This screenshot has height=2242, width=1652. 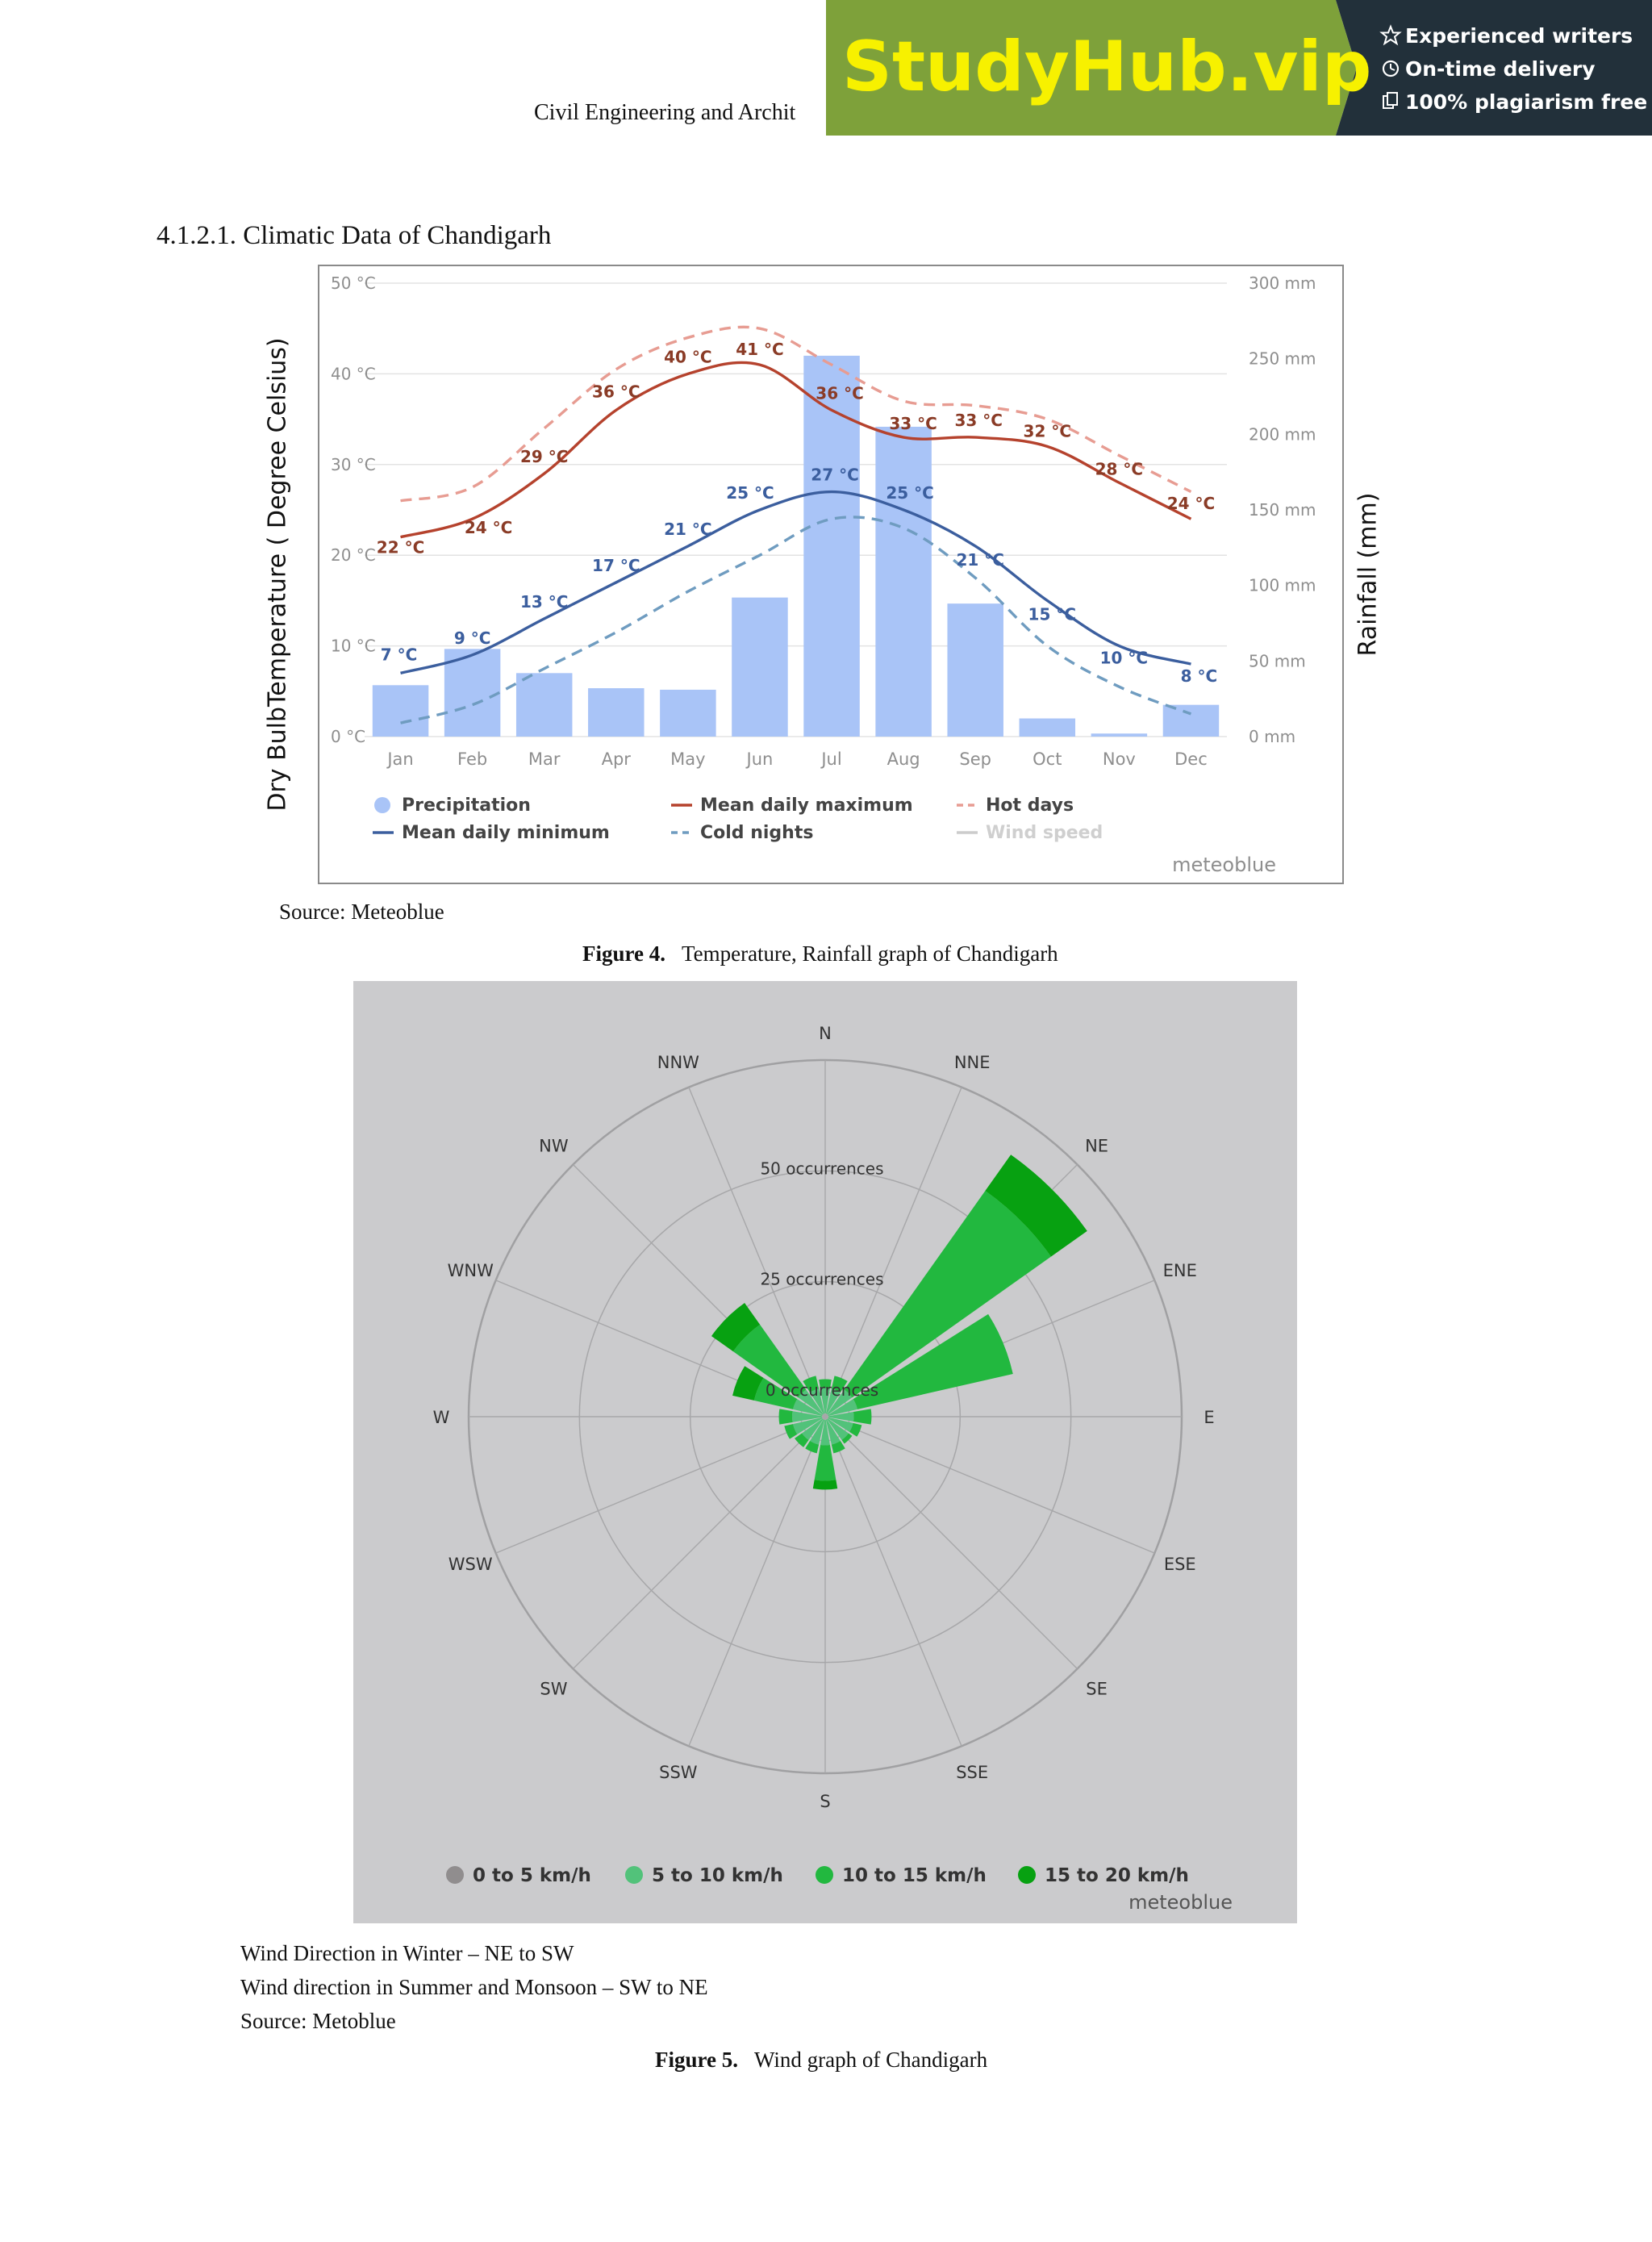 I want to click on legend-label: 10 to 15 km/h, so click(x=914, y=1876).